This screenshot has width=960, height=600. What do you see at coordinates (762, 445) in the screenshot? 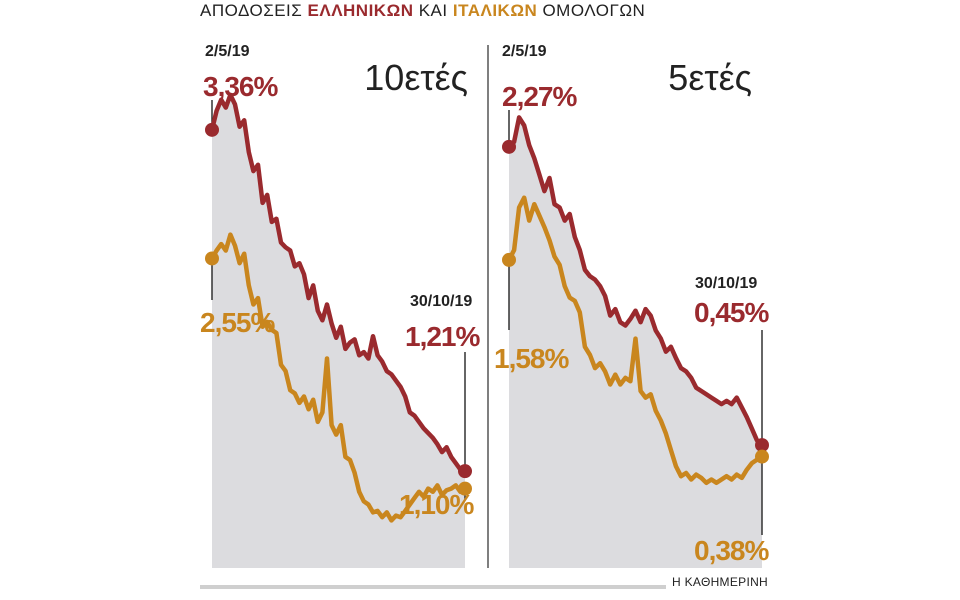
I see `panel2-greek-end-point` at bounding box center [762, 445].